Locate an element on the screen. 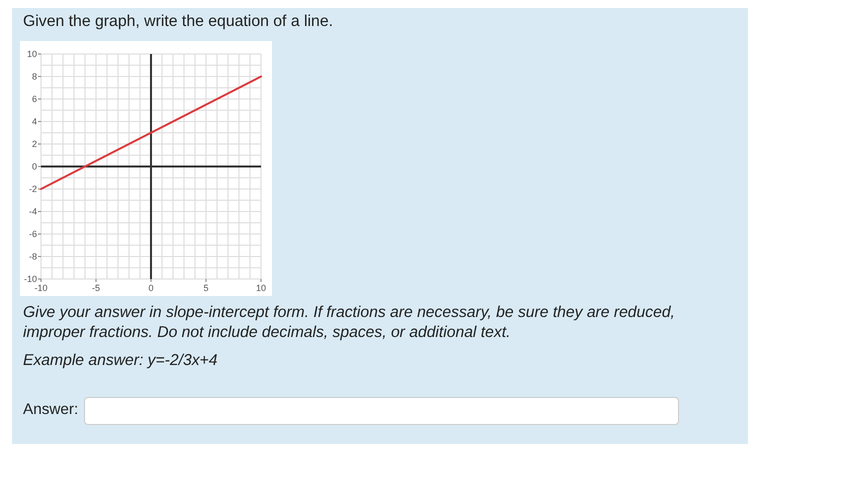 This screenshot has width=854, height=479. x-tick-label: 10 is located at coordinates (261, 288).